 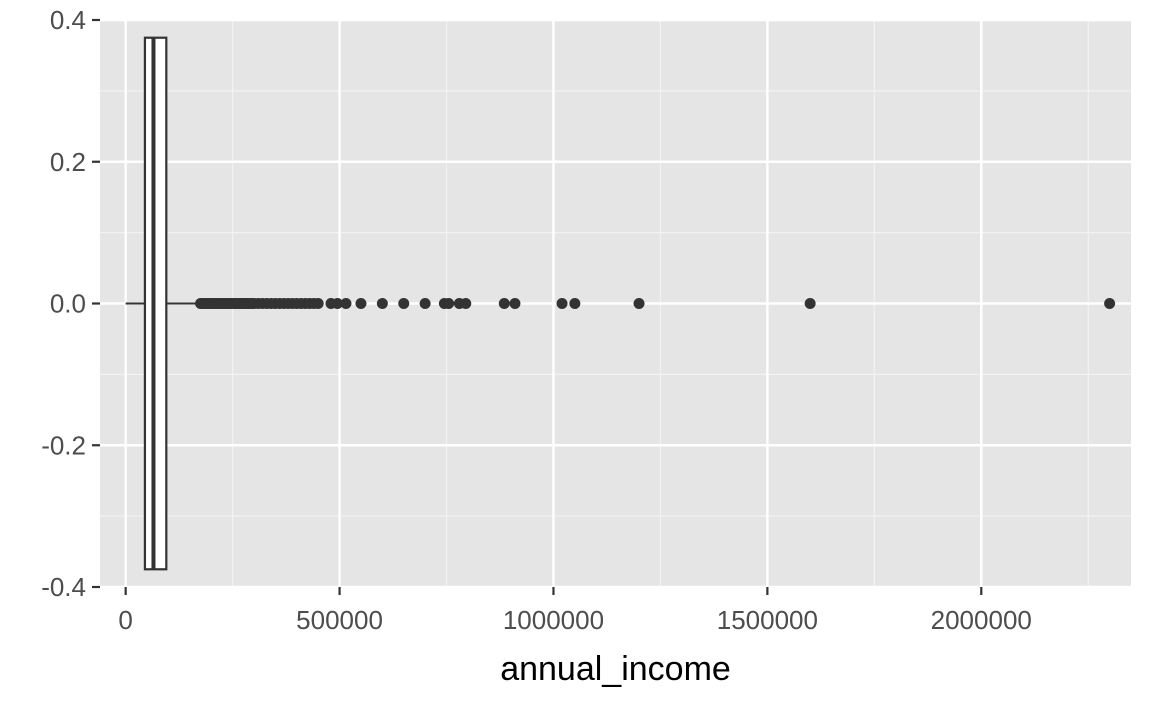 What do you see at coordinates (767, 620) in the screenshot?
I see `x-tick-label: 1500000` at bounding box center [767, 620].